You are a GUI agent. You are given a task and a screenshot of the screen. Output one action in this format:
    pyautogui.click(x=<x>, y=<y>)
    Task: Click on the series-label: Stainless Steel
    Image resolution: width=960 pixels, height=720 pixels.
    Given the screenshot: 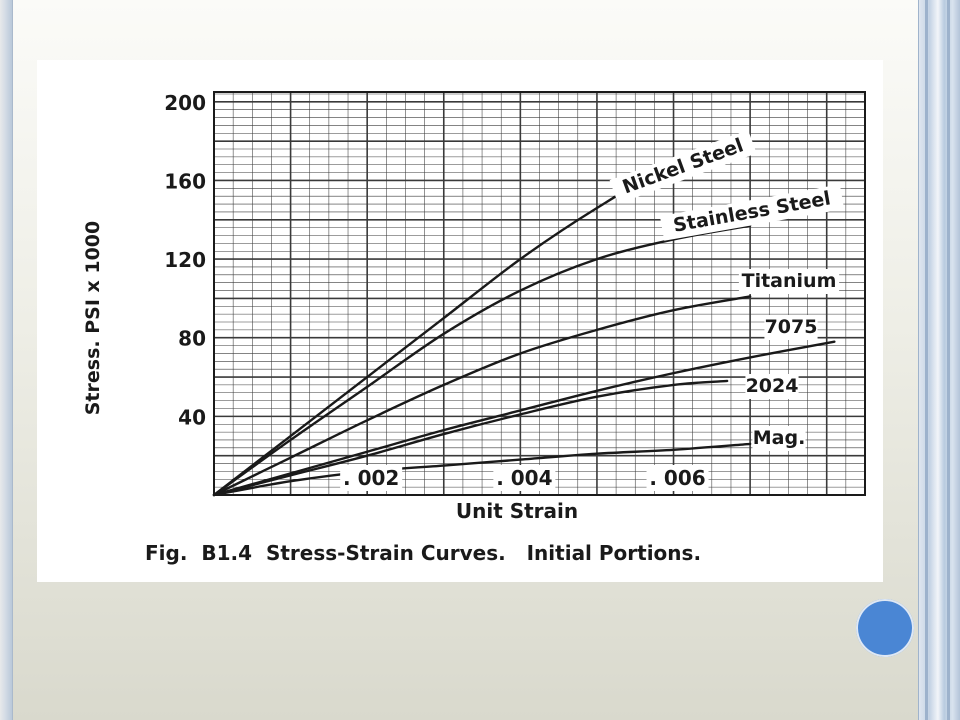 What is the action you would take?
    pyautogui.click(x=752, y=212)
    